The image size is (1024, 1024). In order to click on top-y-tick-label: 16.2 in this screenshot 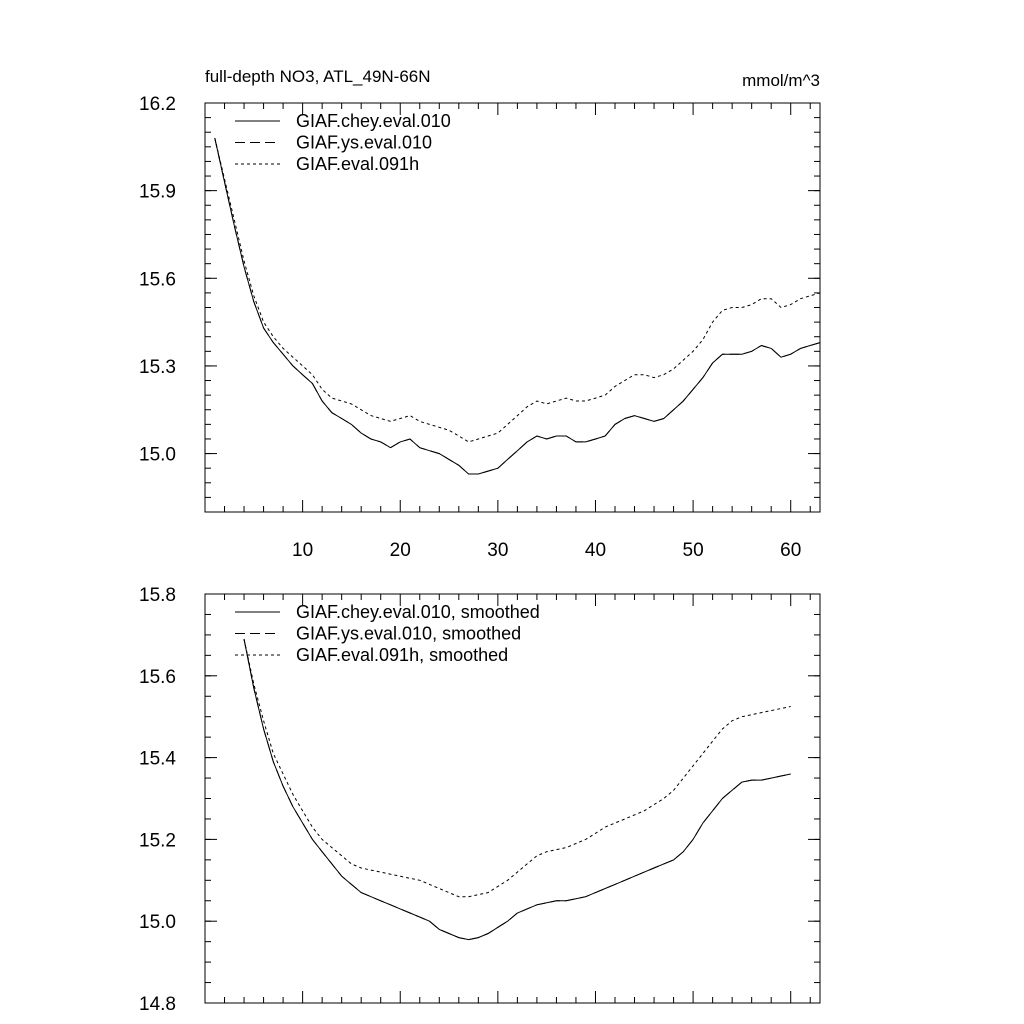, I will do `click(157, 104)`.